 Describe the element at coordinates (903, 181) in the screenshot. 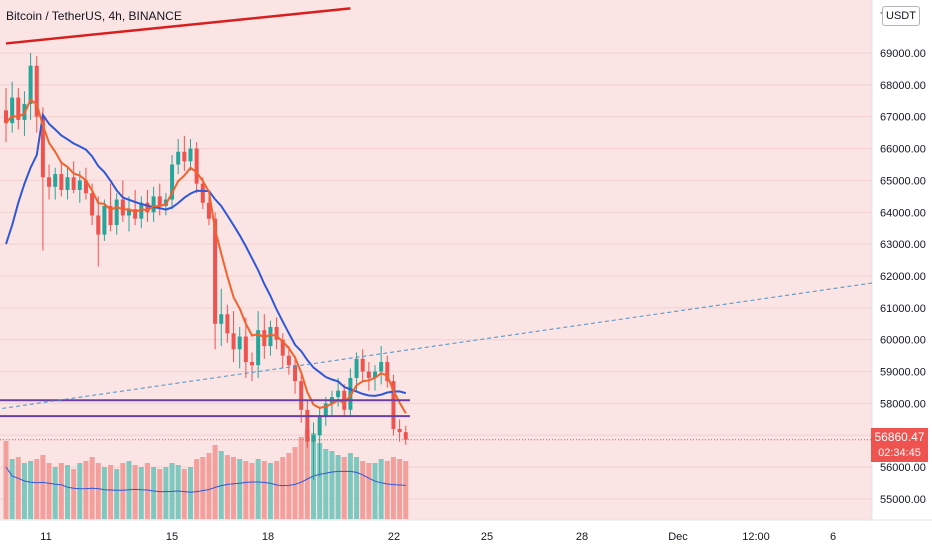

I see `price-tick-label: 65000.00` at that location.